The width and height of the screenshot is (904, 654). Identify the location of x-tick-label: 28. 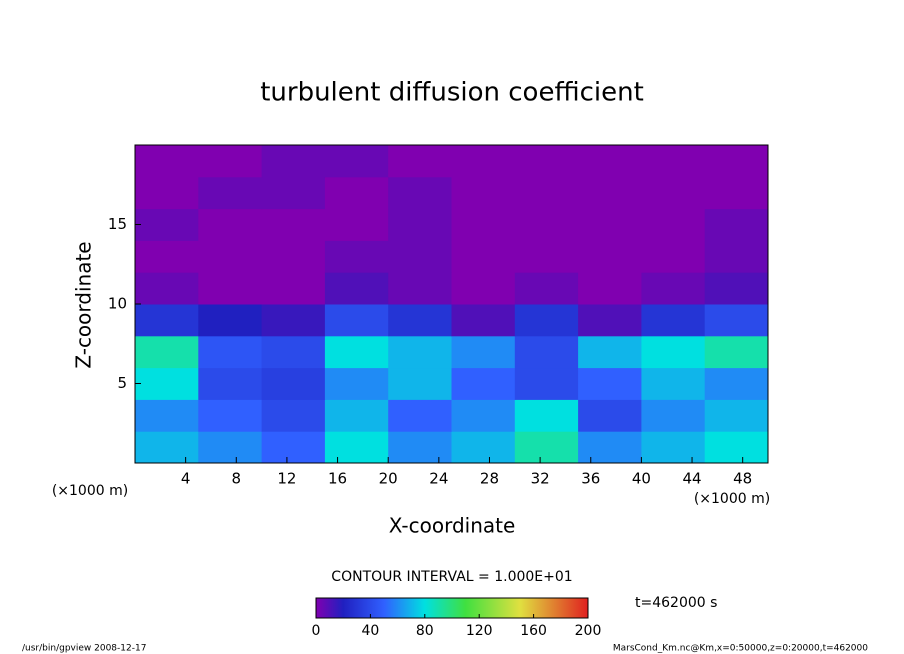
(489, 479).